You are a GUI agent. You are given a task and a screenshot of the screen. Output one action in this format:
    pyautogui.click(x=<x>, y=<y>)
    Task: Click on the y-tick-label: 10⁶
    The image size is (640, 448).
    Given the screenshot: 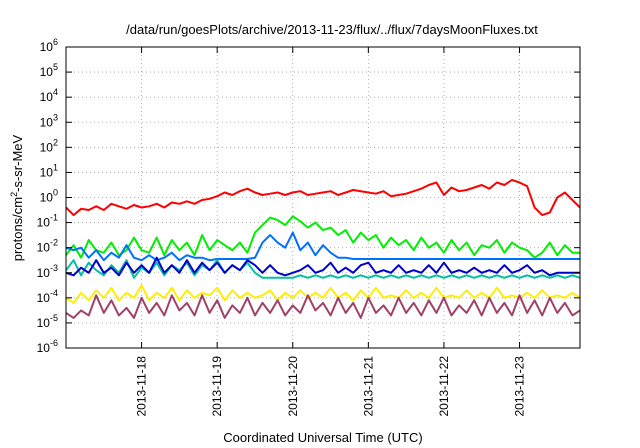 What is the action you would take?
    pyautogui.click(x=49, y=45)
    